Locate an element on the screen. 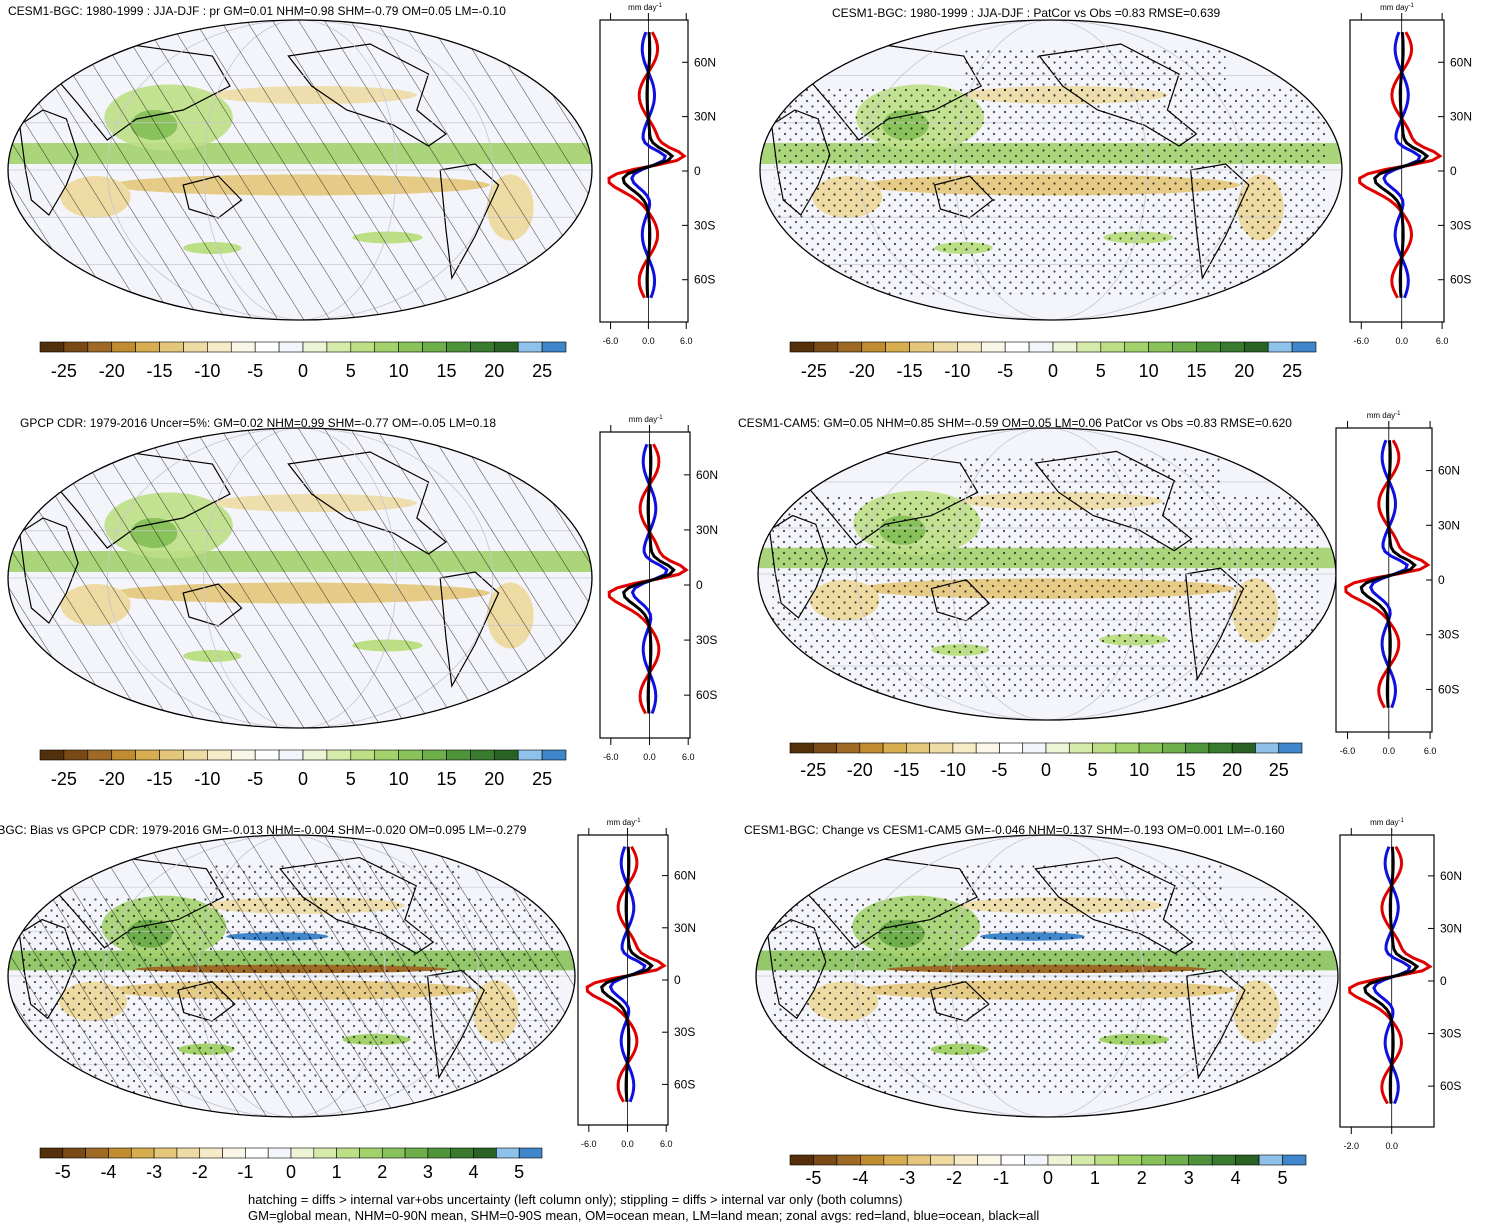 This screenshot has height=1224, width=1493. colorbar-label: -20 is located at coordinates (112, 371).